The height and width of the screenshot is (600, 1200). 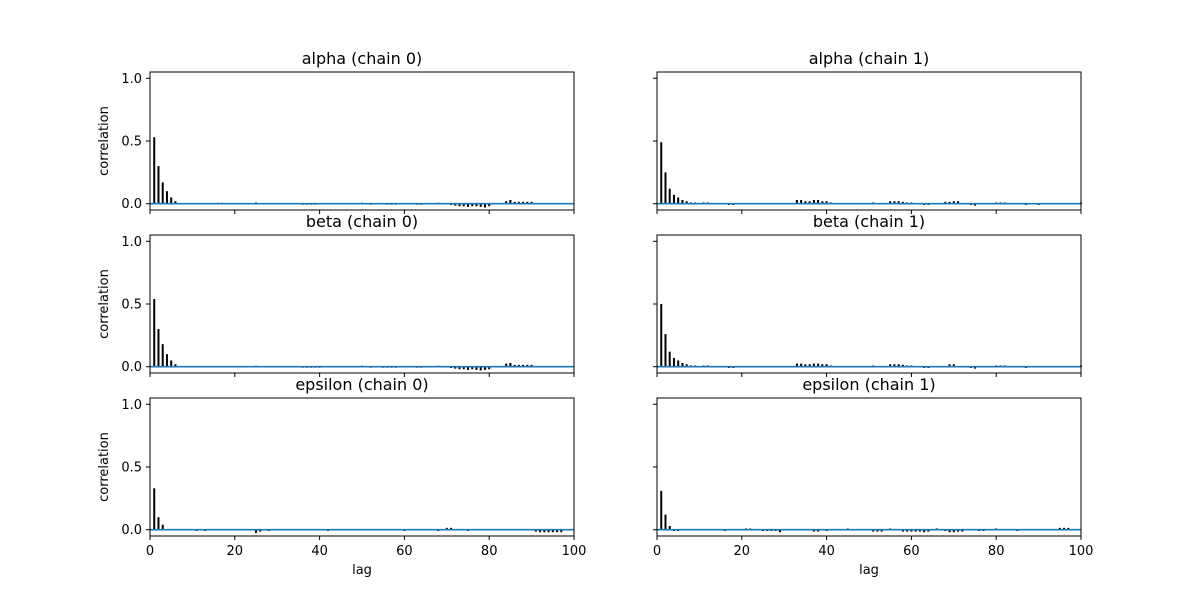 What do you see at coordinates (867, 131) in the screenshot?
I see `subplot-1: alpha (chain 1)` at bounding box center [867, 131].